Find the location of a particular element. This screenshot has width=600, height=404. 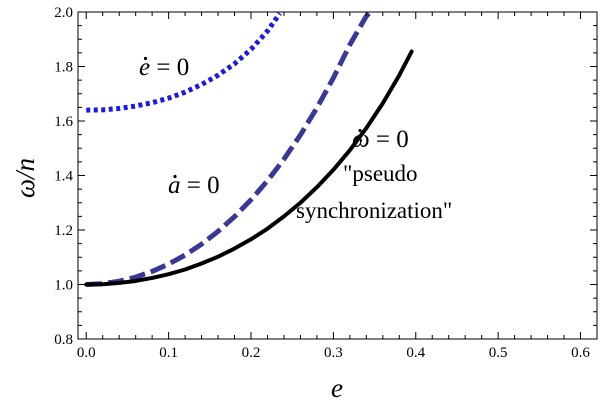

svg-text: ω = 0 is located at coordinates (380, 139).